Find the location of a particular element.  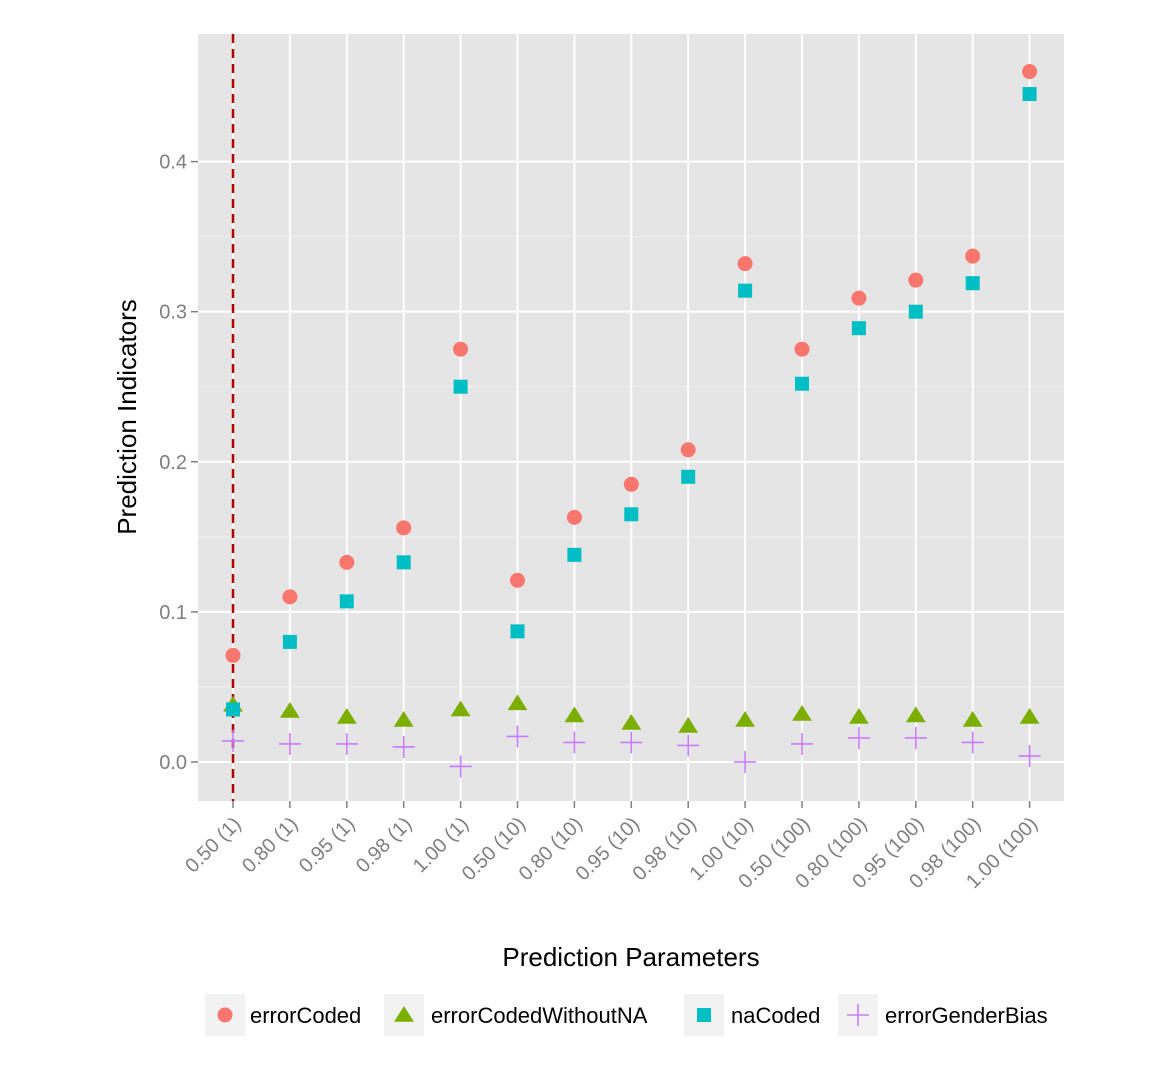

x-tick-label: 0.50 (1) is located at coordinates (213, 845).